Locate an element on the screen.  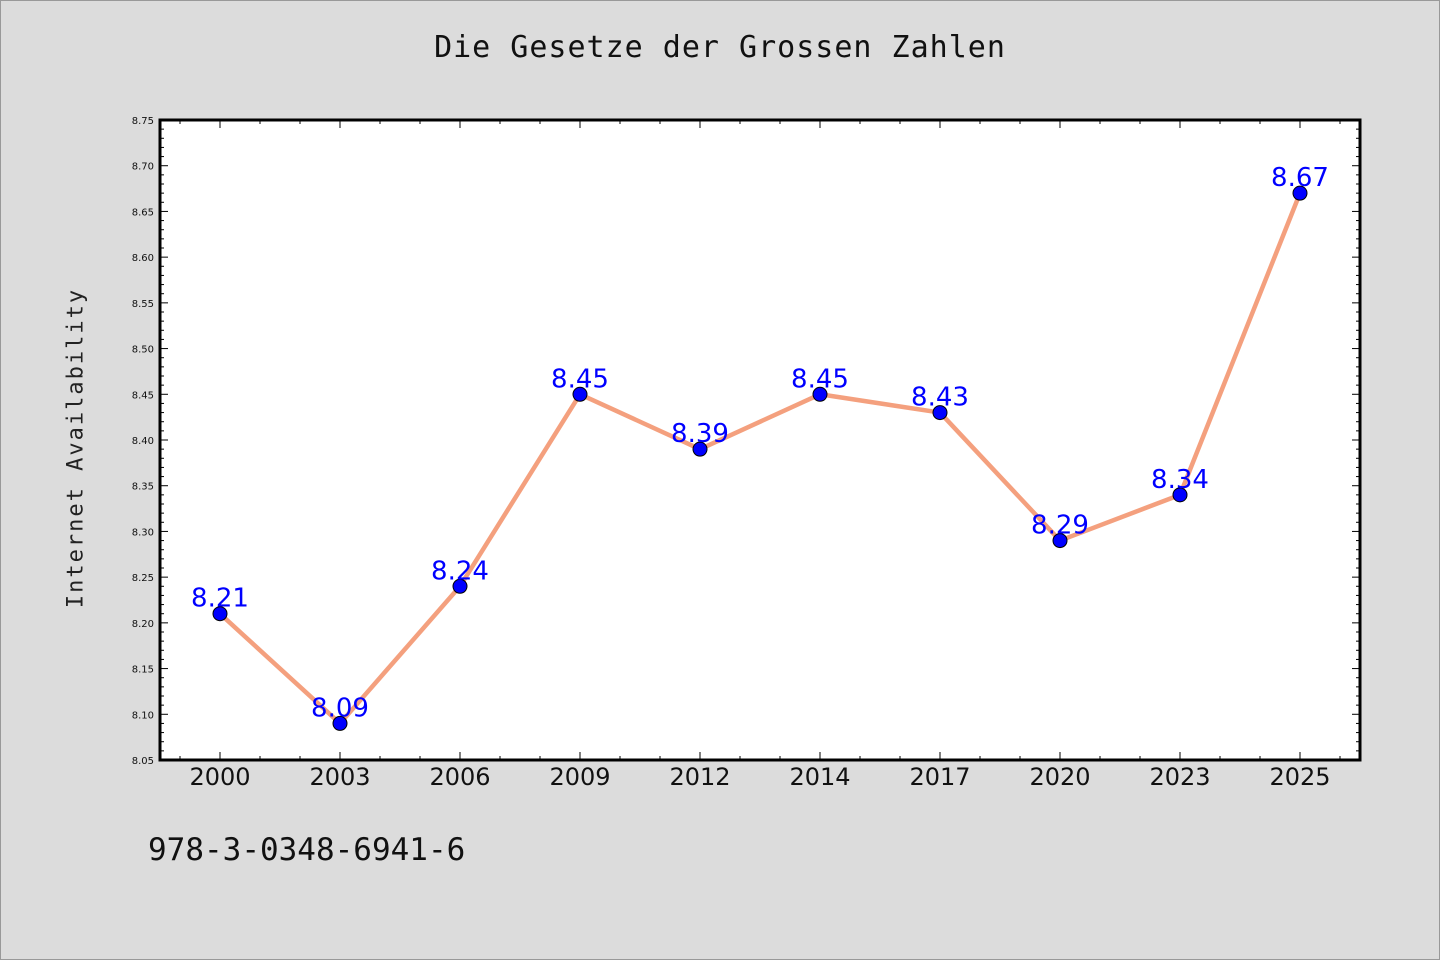
data-label: 8.29 is located at coordinates (1060, 526).